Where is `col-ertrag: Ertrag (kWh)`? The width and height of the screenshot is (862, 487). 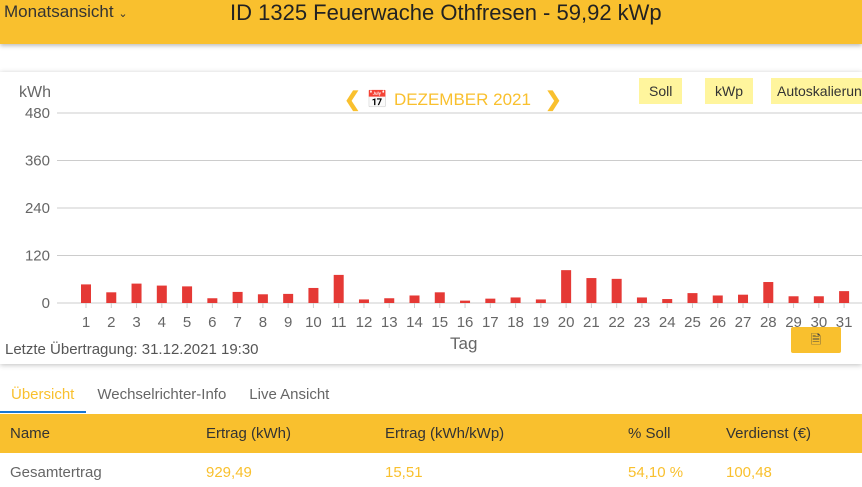
col-ertrag: Ertrag (kWh) is located at coordinates (249, 433).